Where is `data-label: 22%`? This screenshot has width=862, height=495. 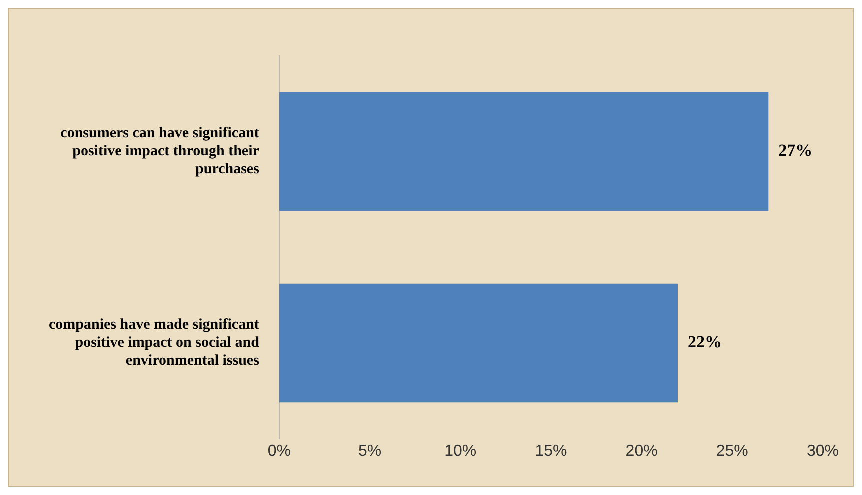 data-label: 22% is located at coordinates (705, 342).